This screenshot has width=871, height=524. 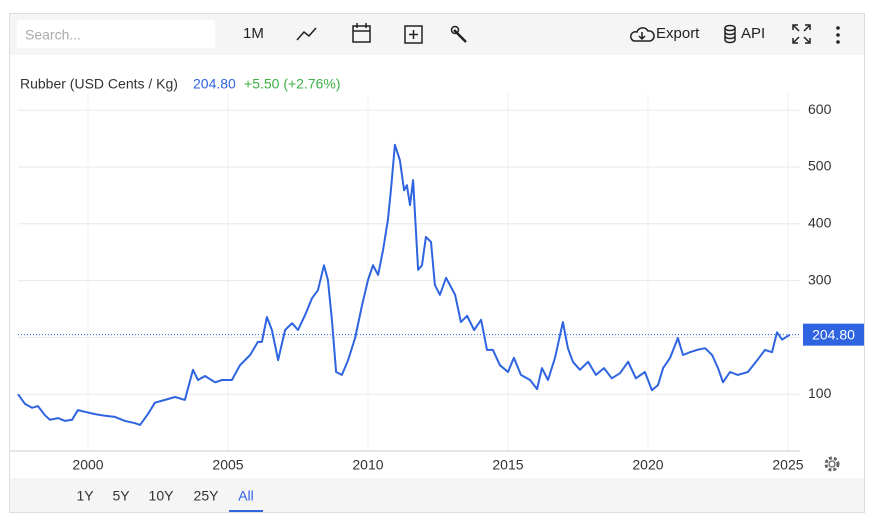 What do you see at coordinates (246, 496) in the screenshot?
I see `range-button: All` at bounding box center [246, 496].